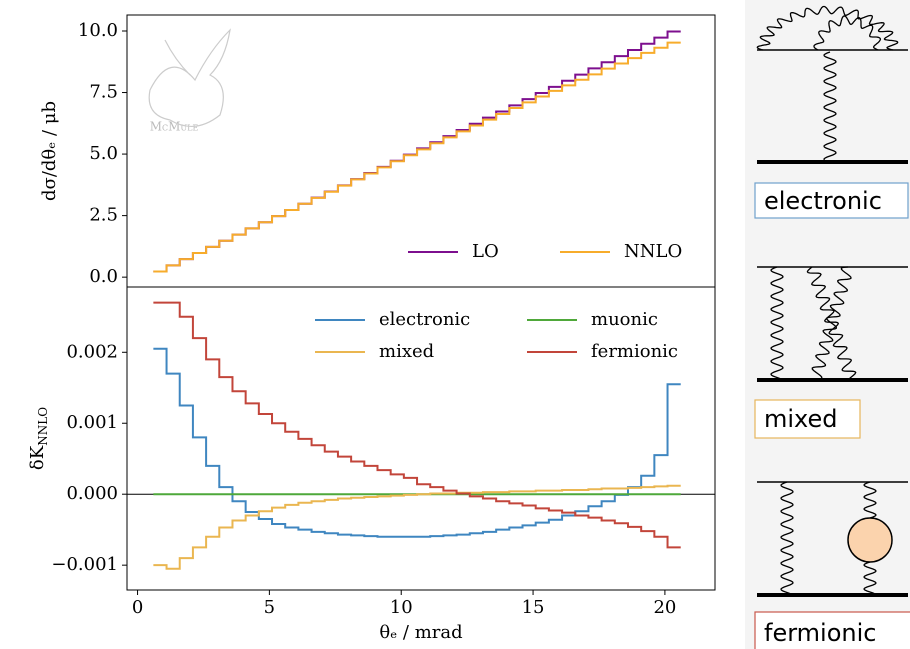  I want to click on logo, so click(189, 77).